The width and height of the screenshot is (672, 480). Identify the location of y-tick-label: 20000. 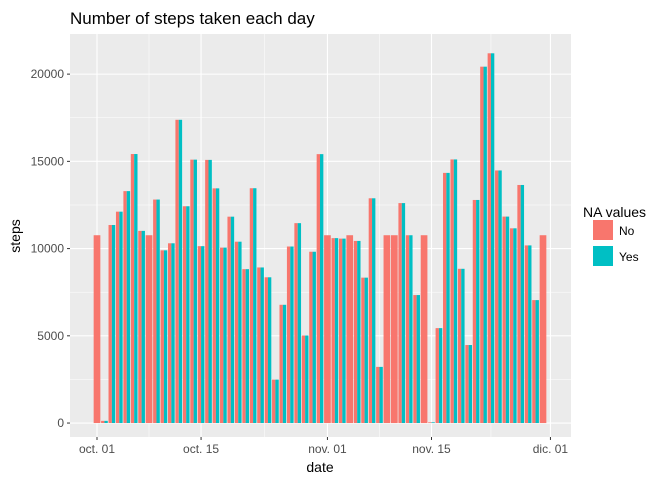
(48, 74).